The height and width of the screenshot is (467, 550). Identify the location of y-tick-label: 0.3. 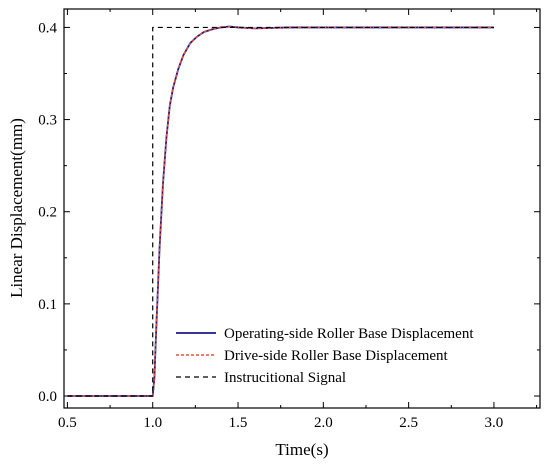
(47, 121).